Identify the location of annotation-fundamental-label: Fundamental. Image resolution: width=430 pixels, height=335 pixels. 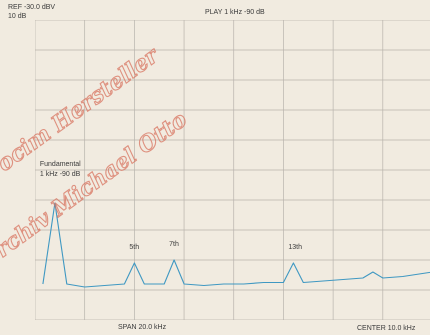
(60, 164).